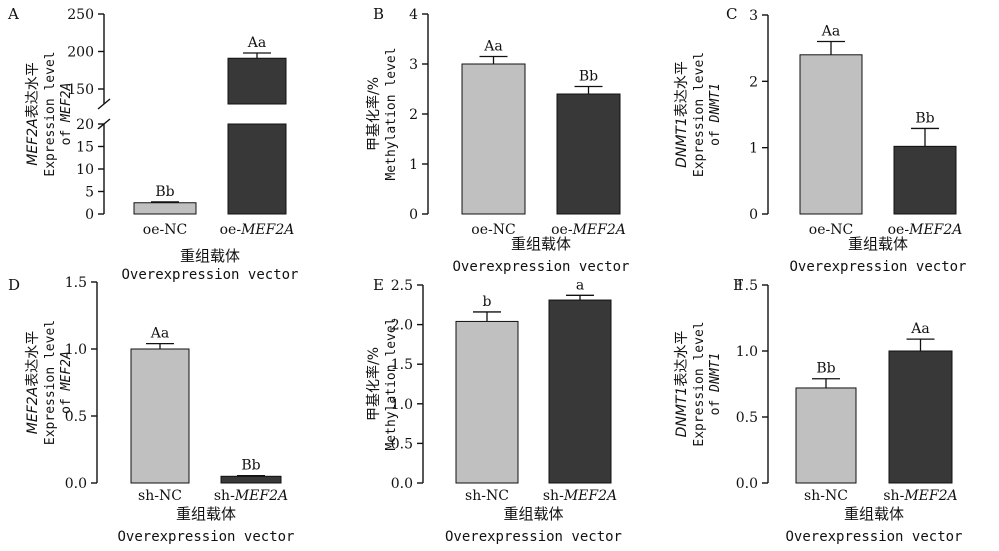 The width and height of the screenshot is (999, 551). What do you see at coordinates (89, 193) in the screenshot?
I see `y-tick-label: 5` at bounding box center [89, 193].